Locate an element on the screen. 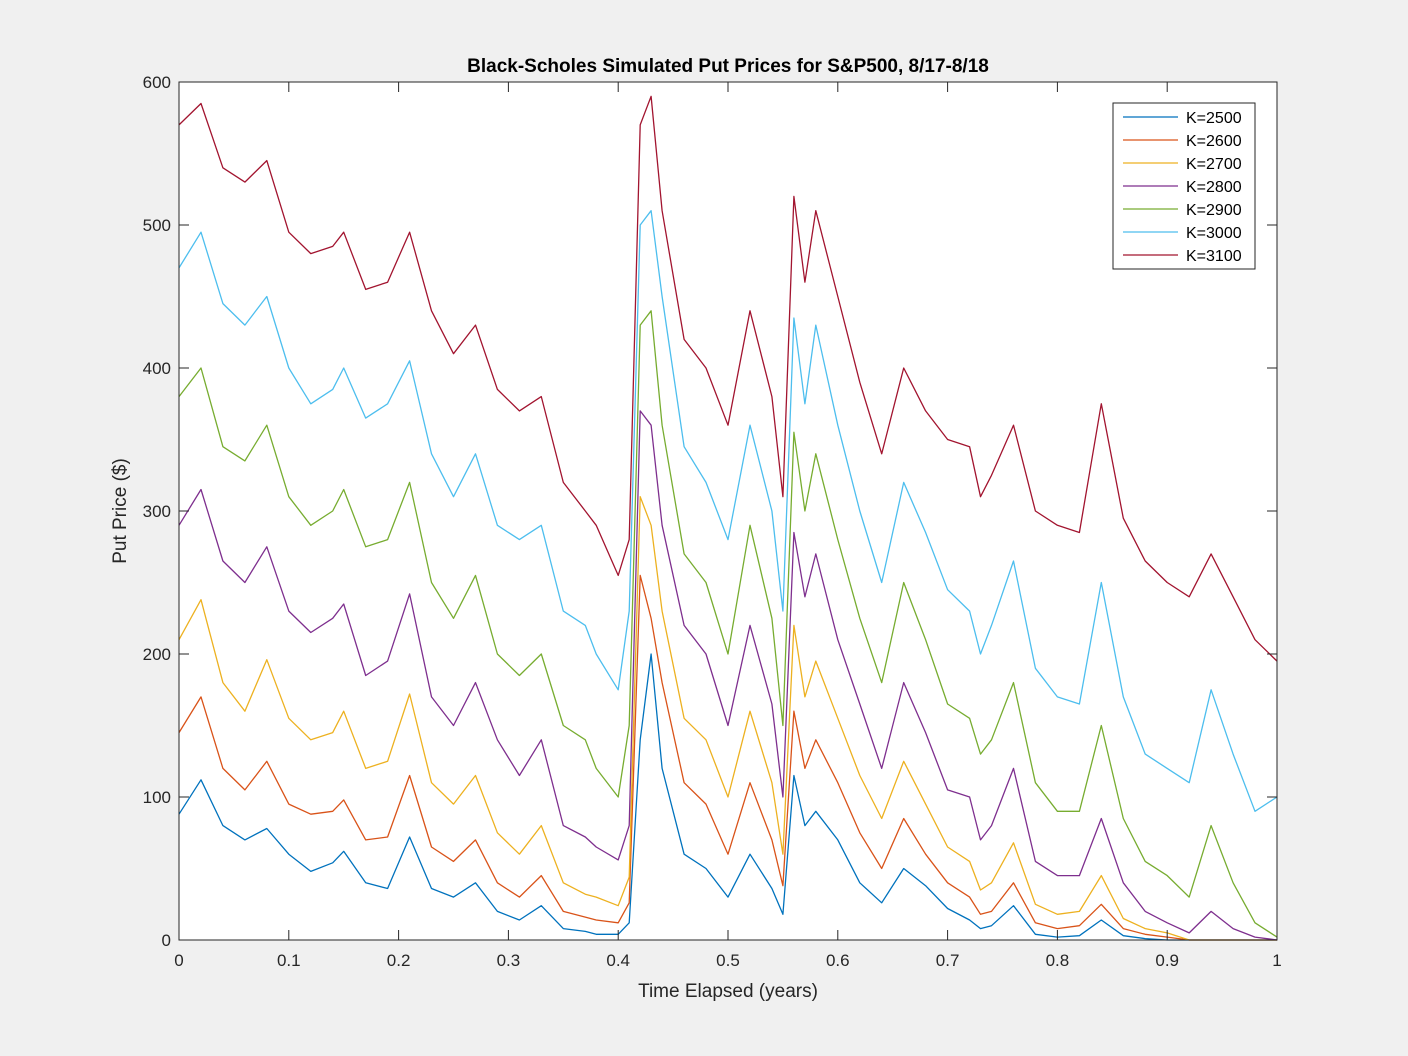 This screenshot has height=1056, width=1408. y-axis-label: Put Price ($) is located at coordinates (120, 511).